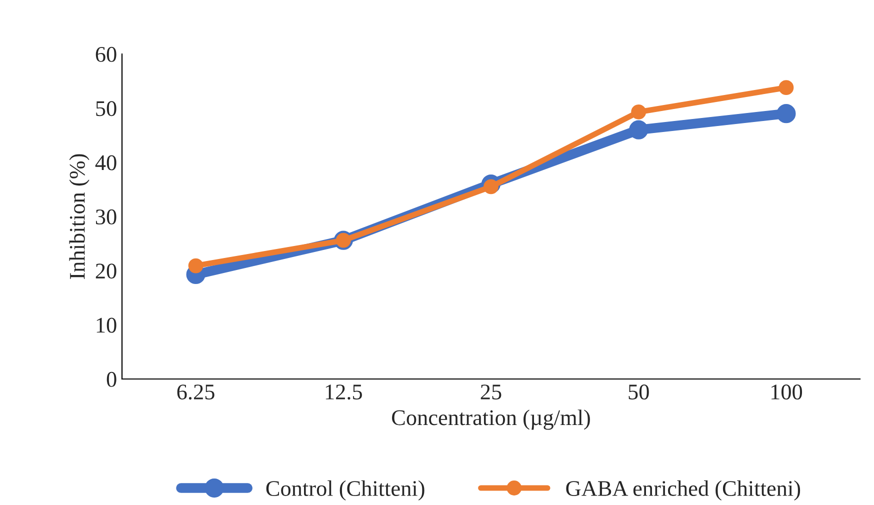 This screenshot has height=505, width=874. I want to click on y-tick-label: 50, so click(106, 108).